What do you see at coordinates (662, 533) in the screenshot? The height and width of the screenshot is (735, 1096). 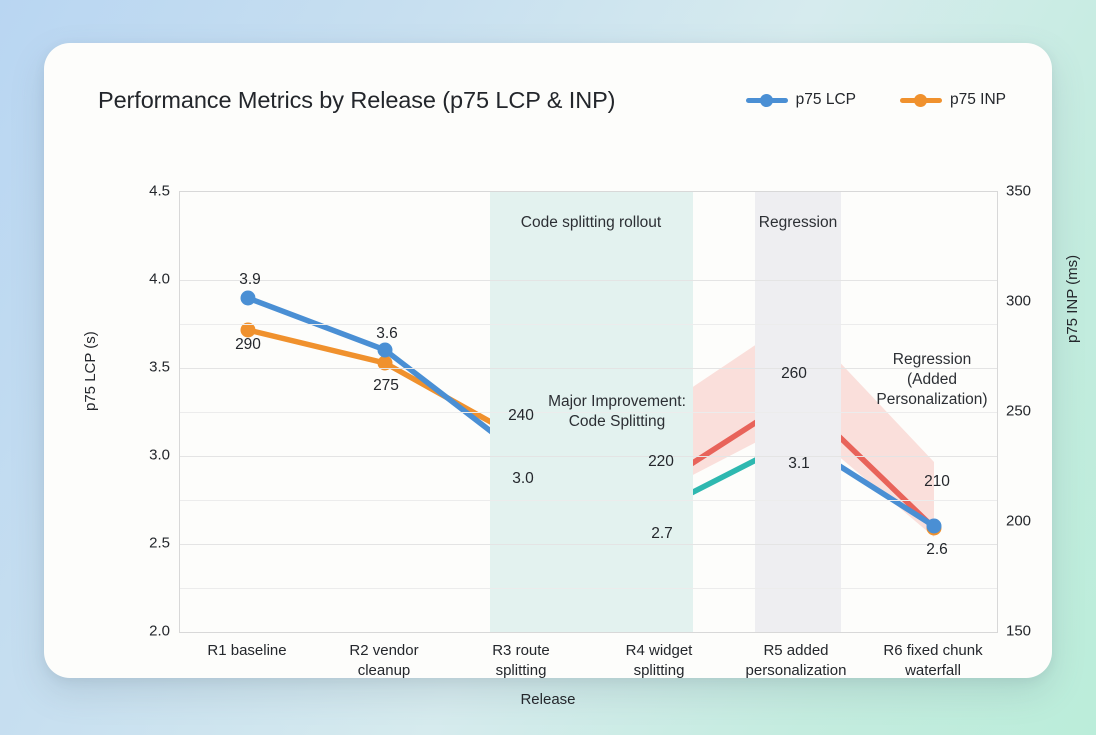 I see `lcp-value-label-r4: 2.7` at bounding box center [662, 533].